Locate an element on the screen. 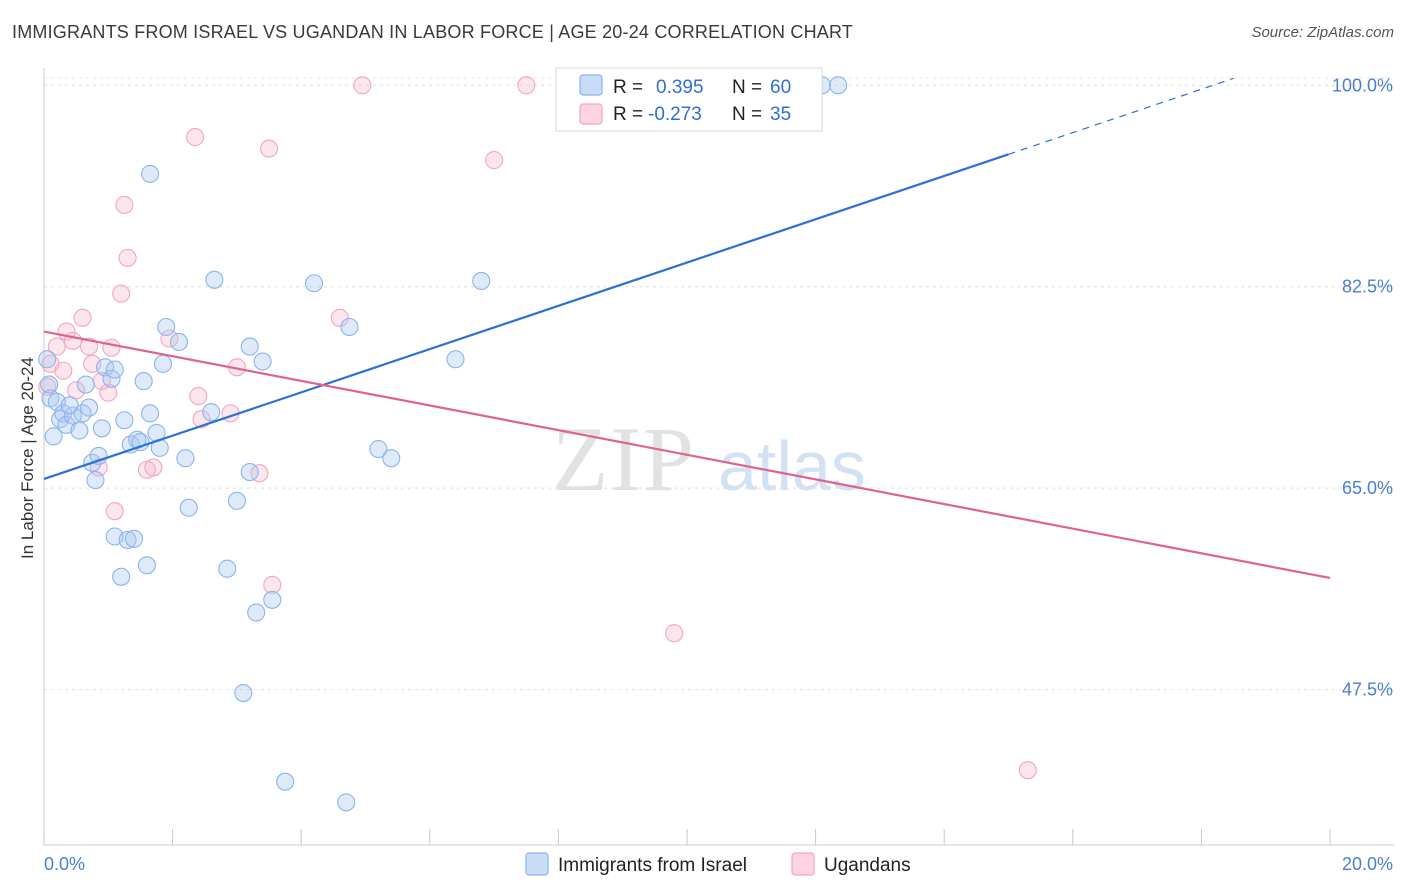 This screenshot has width=1406, height=892. y-tick-label: 82.5% is located at coordinates (1367, 287).